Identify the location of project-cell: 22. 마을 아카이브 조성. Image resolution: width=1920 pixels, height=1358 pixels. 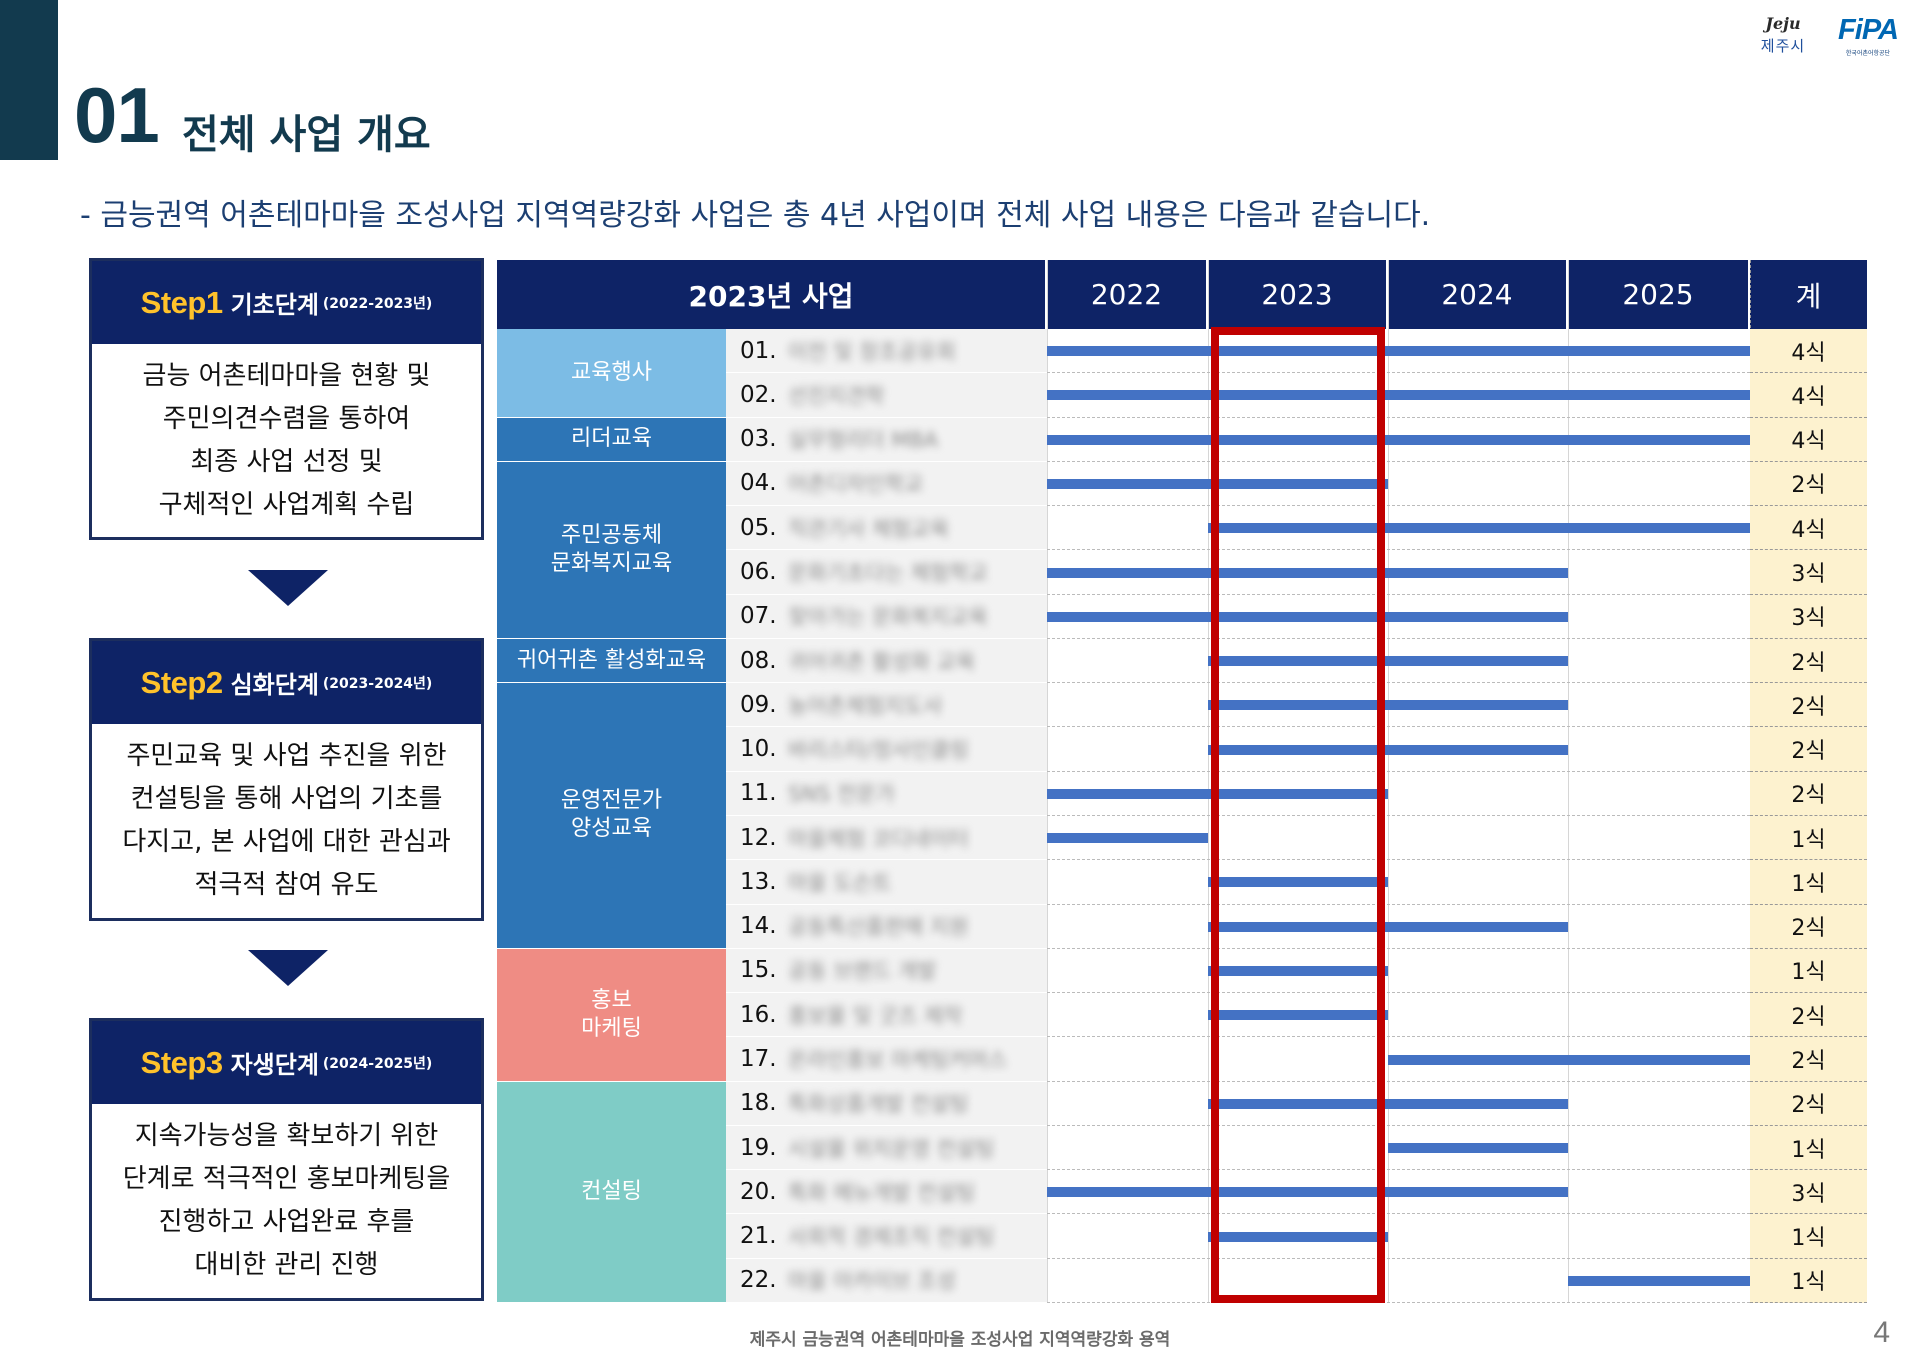
(886, 1280).